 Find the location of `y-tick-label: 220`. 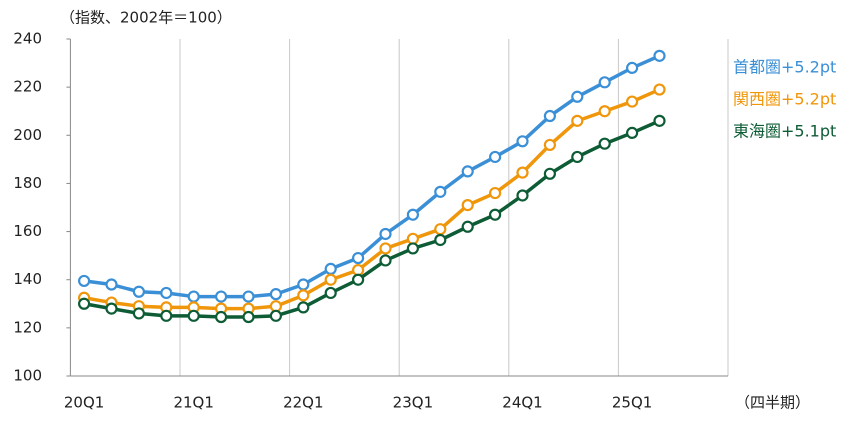

y-tick-label: 220 is located at coordinates (27, 87).